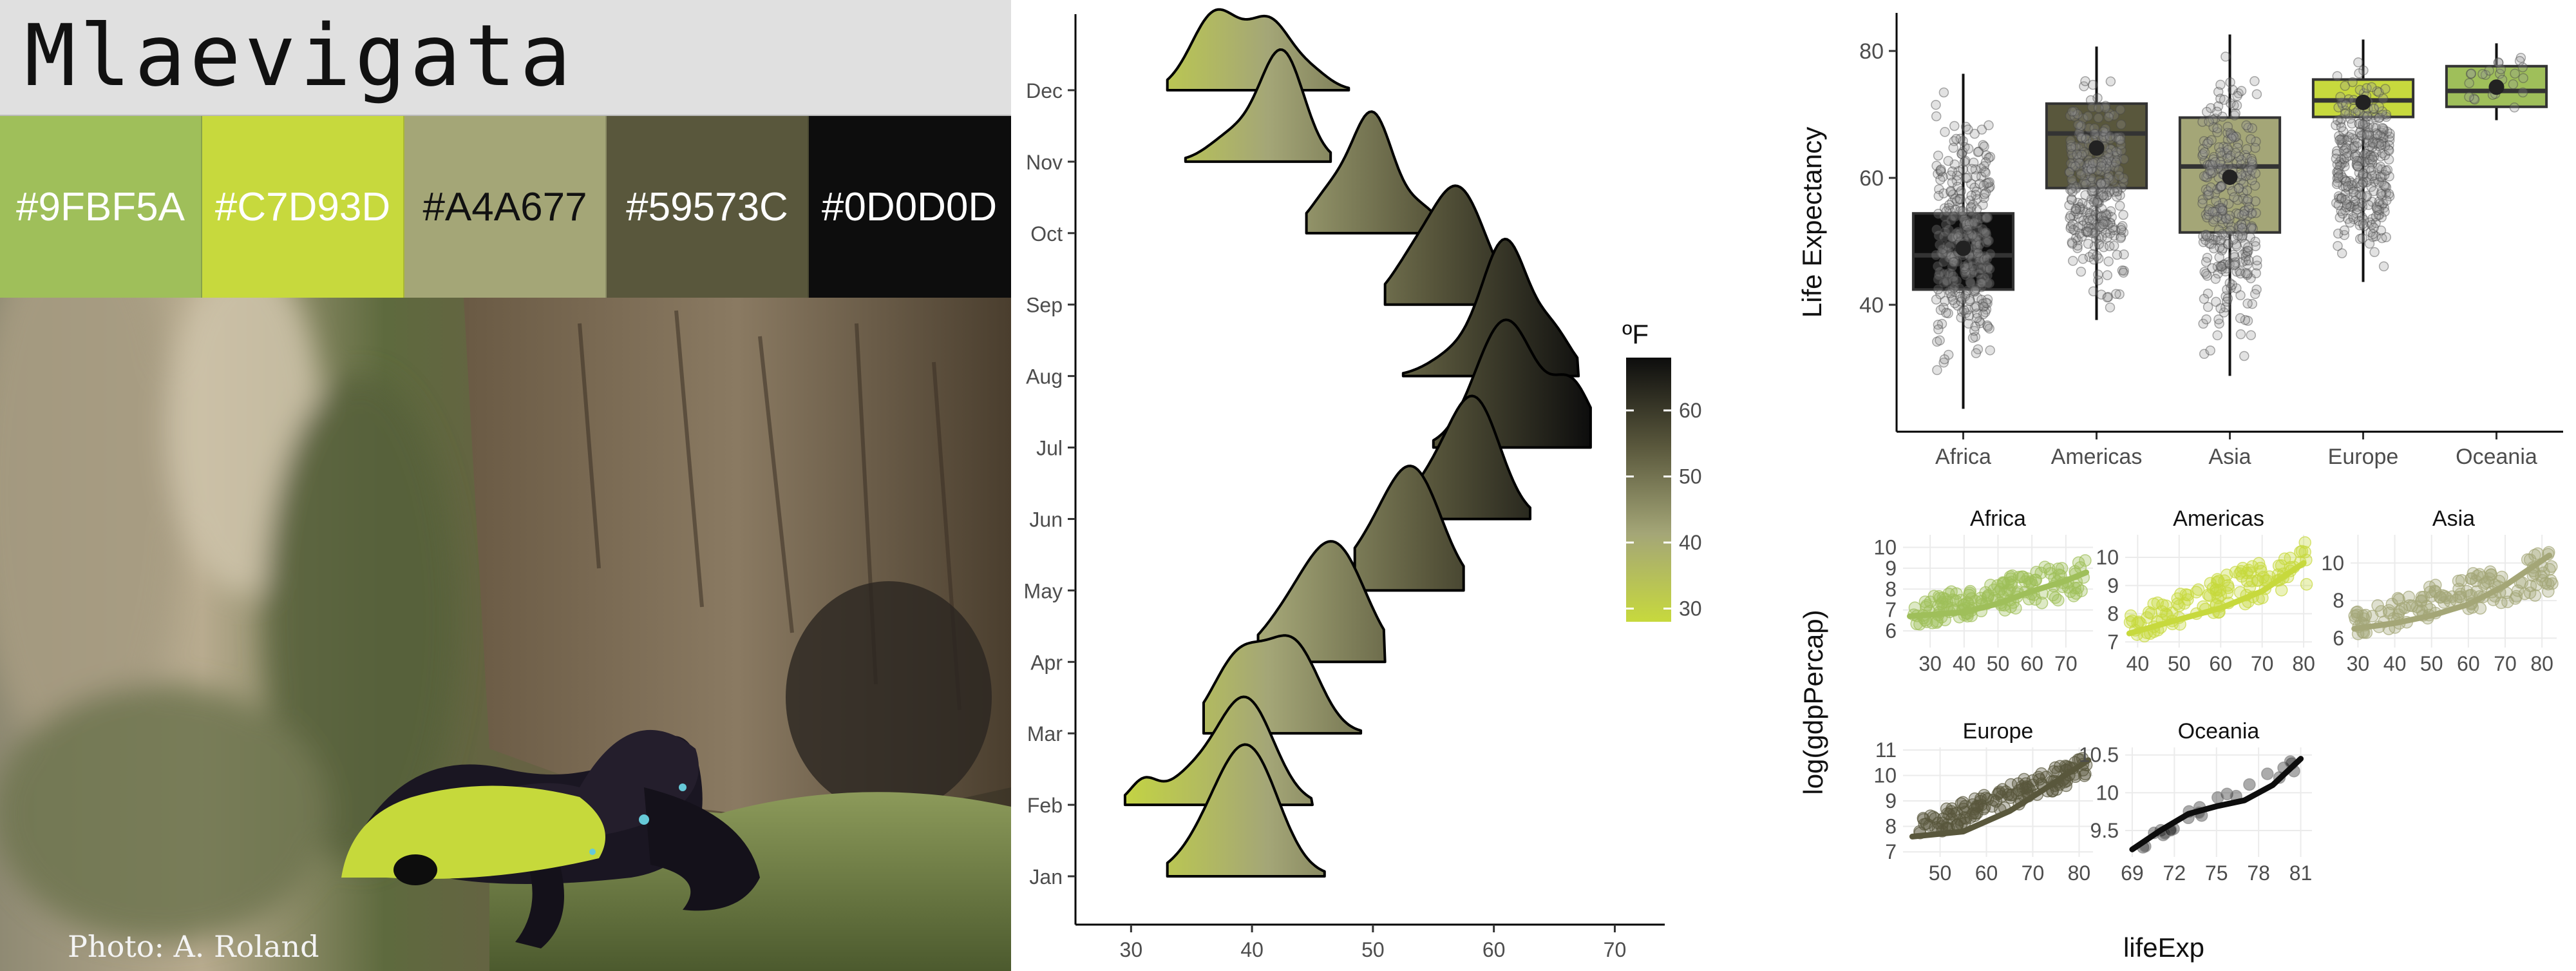 The height and width of the screenshot is (971, 2576). I want to click on ridge-y-tick-label: Jan, so click(1046, 877).